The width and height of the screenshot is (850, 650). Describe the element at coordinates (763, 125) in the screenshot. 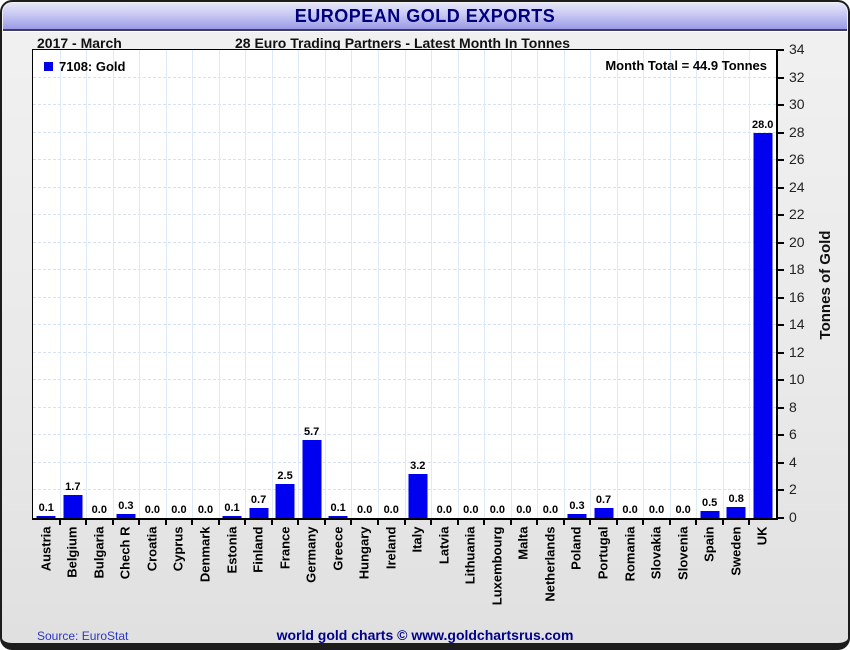

I see `bar-value-label: 28.0` at that location.